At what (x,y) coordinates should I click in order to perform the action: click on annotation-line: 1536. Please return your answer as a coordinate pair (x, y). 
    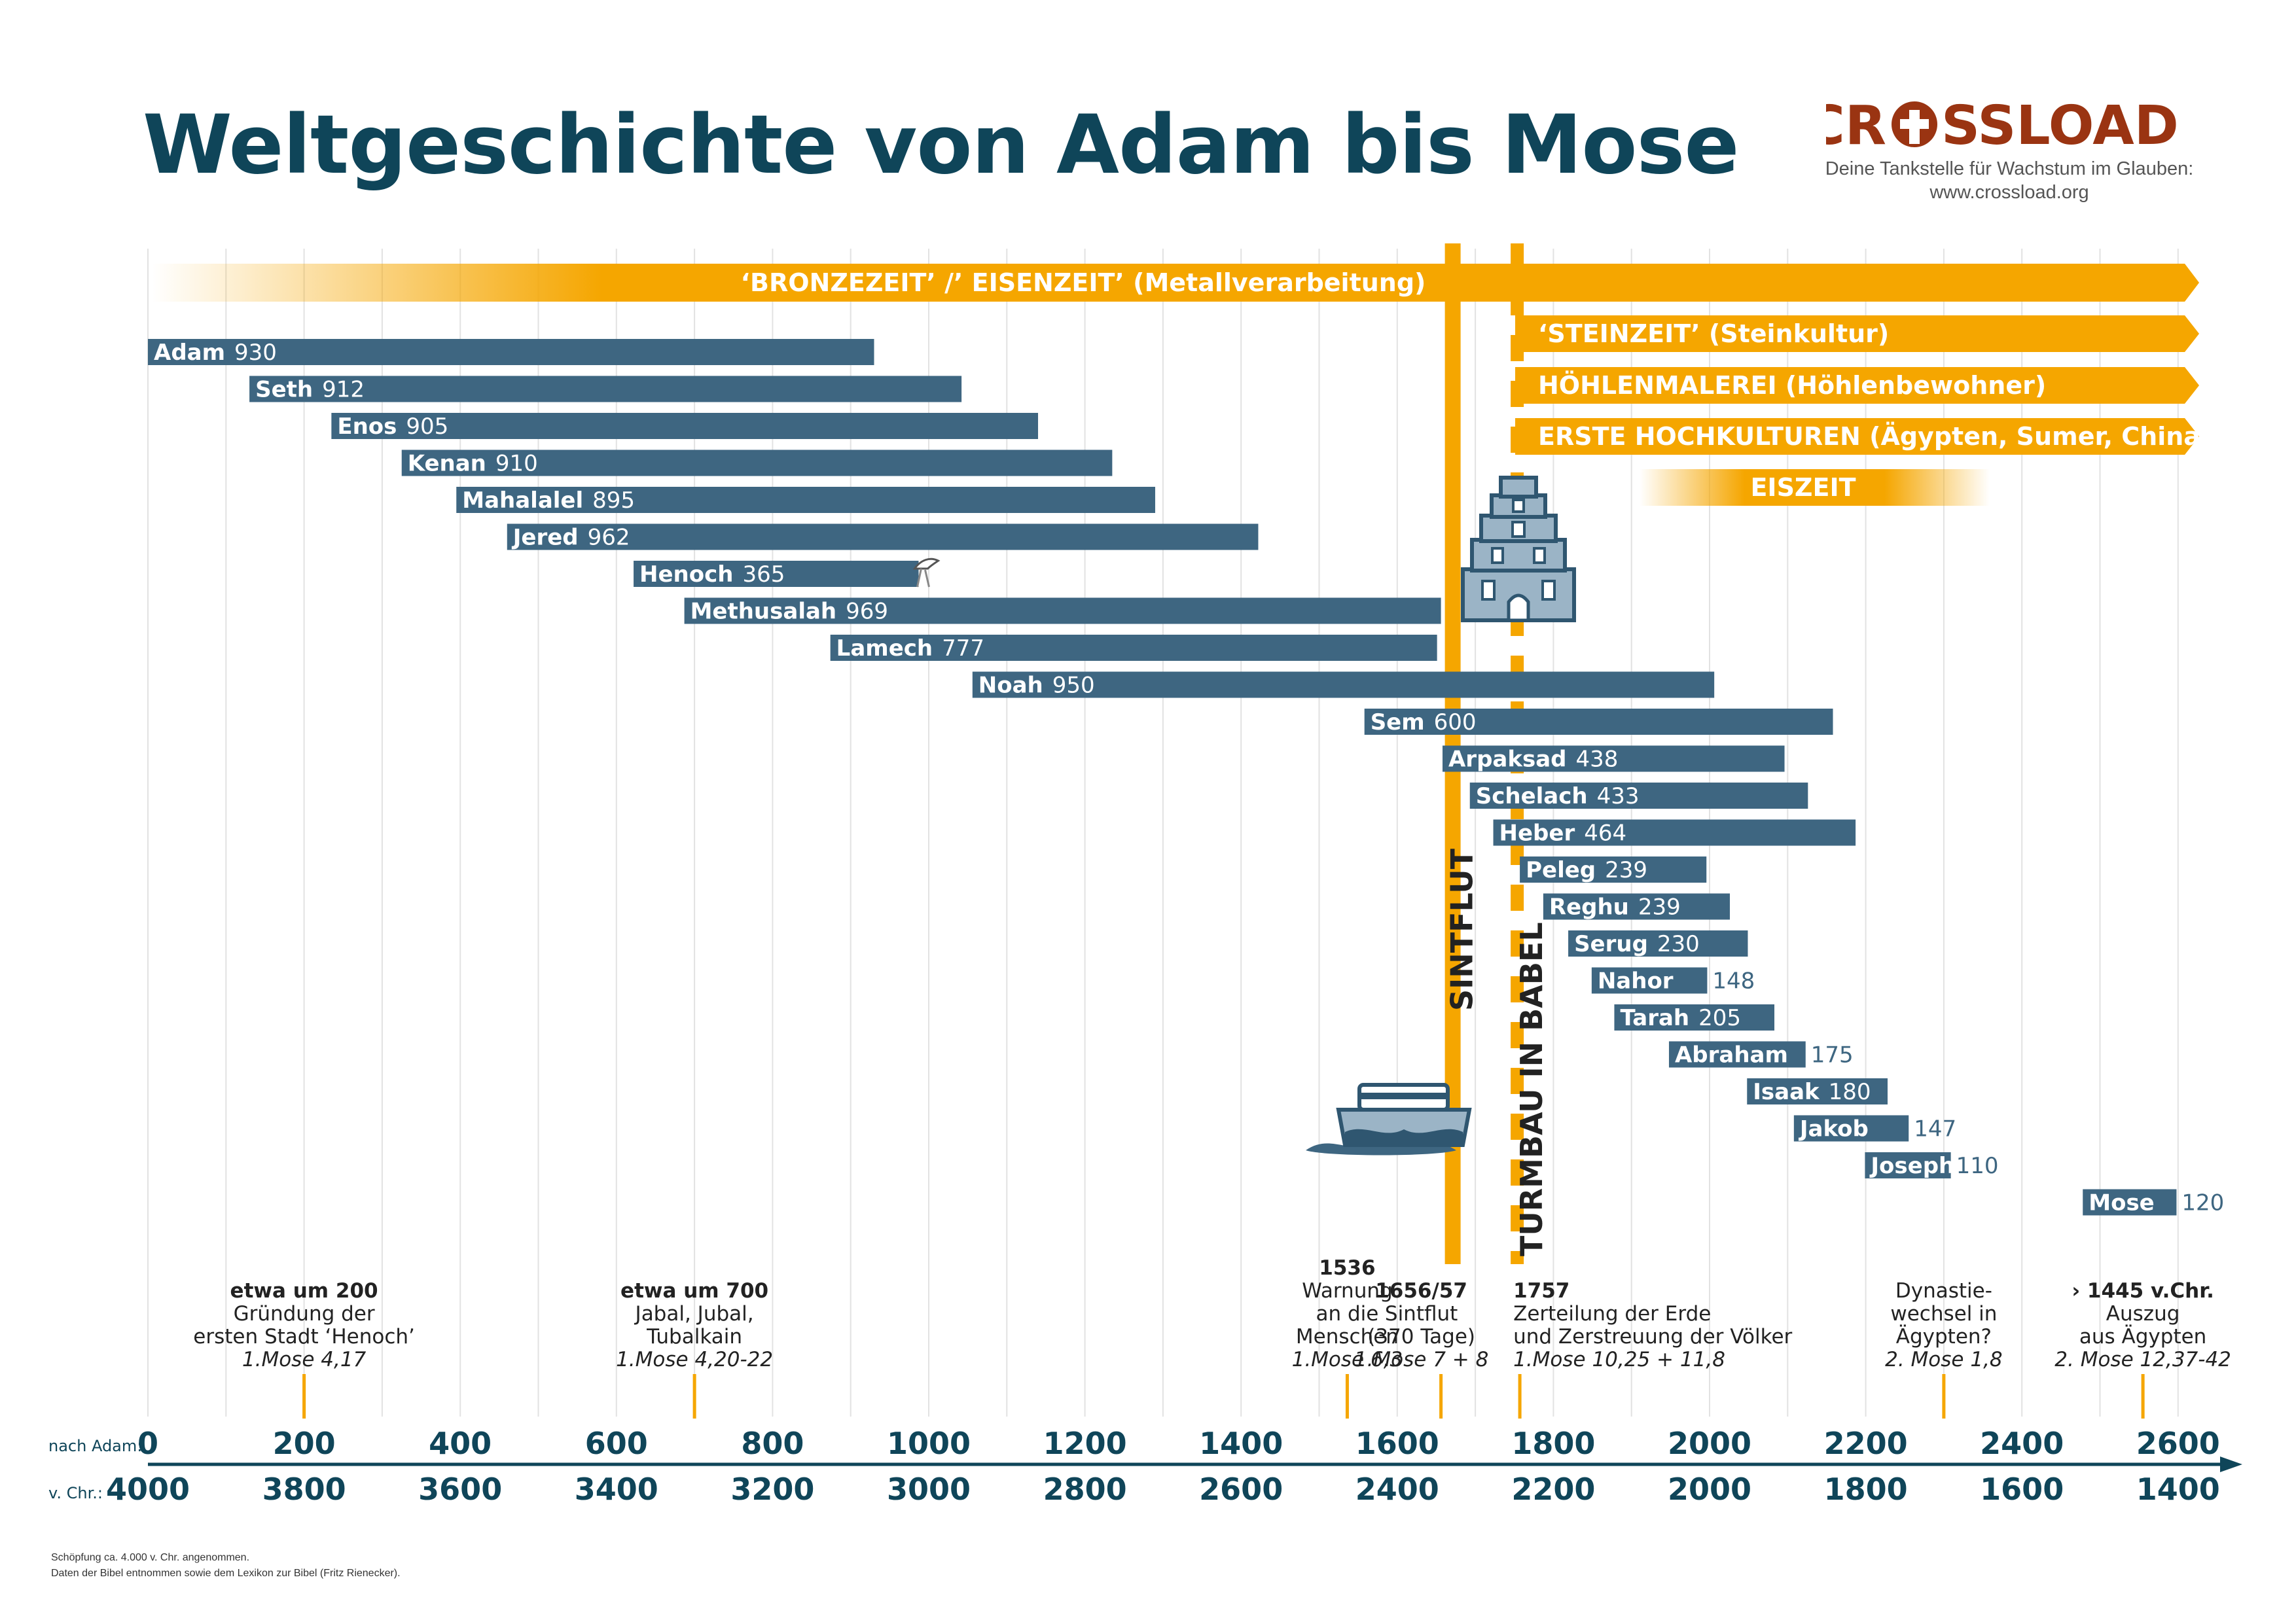
    Looking at the image, I should click on (1347, 1268).